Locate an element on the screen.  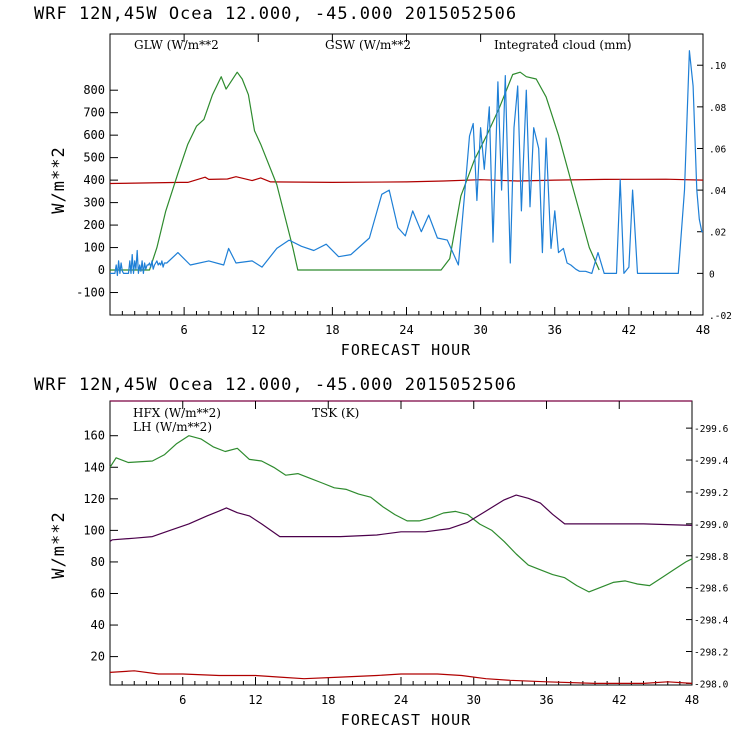
top-series-glw-line is located at coordinates (406, 180).